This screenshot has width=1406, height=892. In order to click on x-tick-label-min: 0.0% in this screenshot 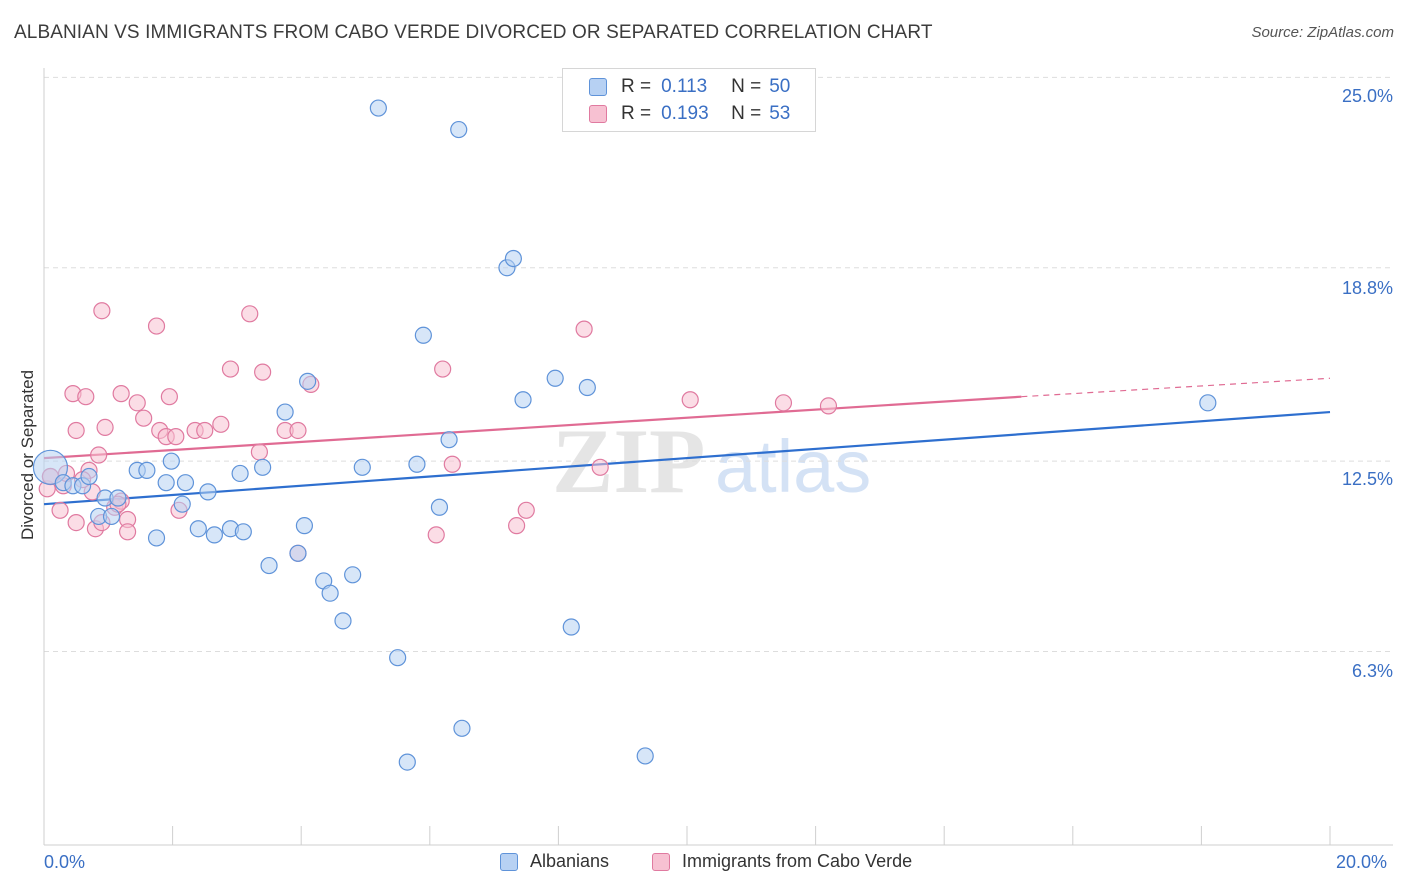, I will do `click(65, 862)`.